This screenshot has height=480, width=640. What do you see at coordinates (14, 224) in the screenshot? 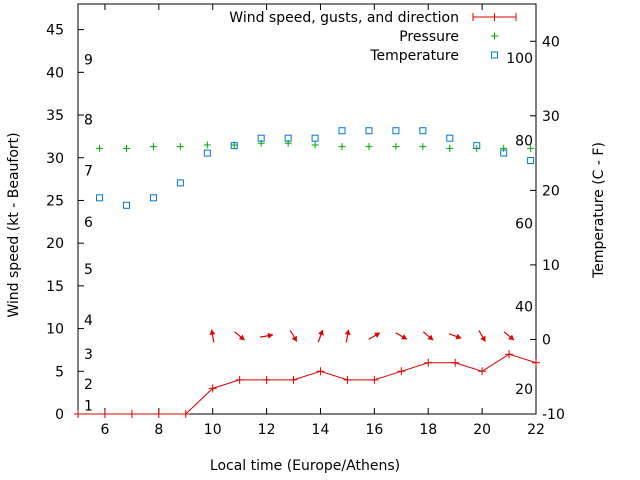
I see `y-axis-left-label: Wind speed (kt - Beaufort)` at bounding box center [14, 224].